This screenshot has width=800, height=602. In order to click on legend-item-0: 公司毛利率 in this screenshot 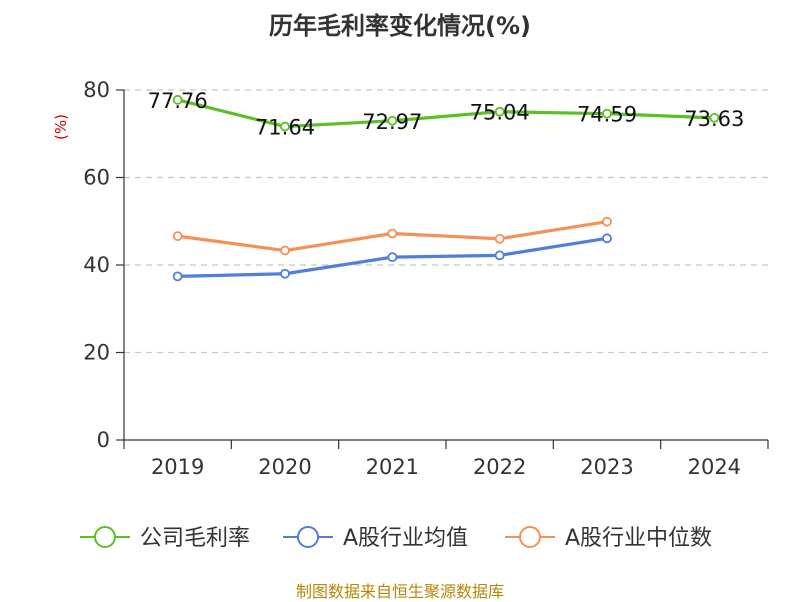, I will do `click(165, 538)`.